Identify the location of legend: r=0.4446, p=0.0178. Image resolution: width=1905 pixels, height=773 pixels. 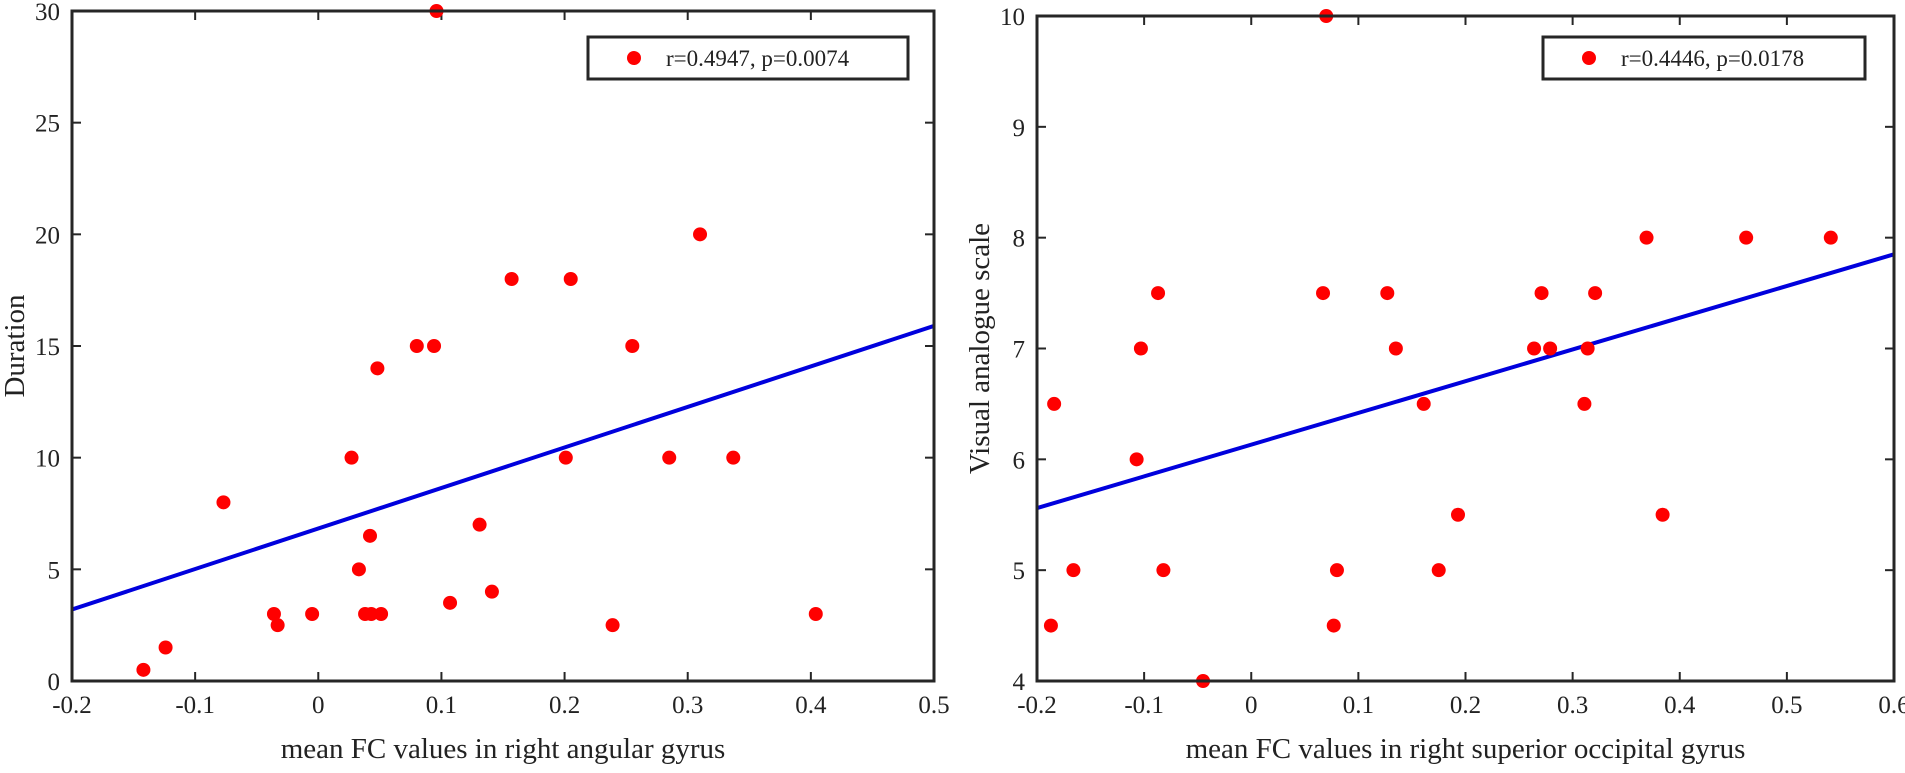
(1704, 58).